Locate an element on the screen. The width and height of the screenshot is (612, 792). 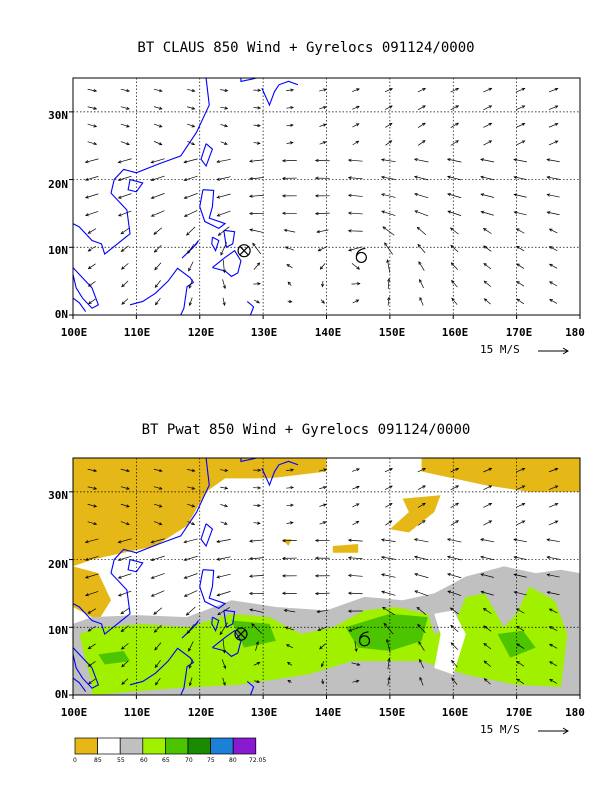
map2-wind-scale-label: 15 M/S is located at coordinates (500, 729).